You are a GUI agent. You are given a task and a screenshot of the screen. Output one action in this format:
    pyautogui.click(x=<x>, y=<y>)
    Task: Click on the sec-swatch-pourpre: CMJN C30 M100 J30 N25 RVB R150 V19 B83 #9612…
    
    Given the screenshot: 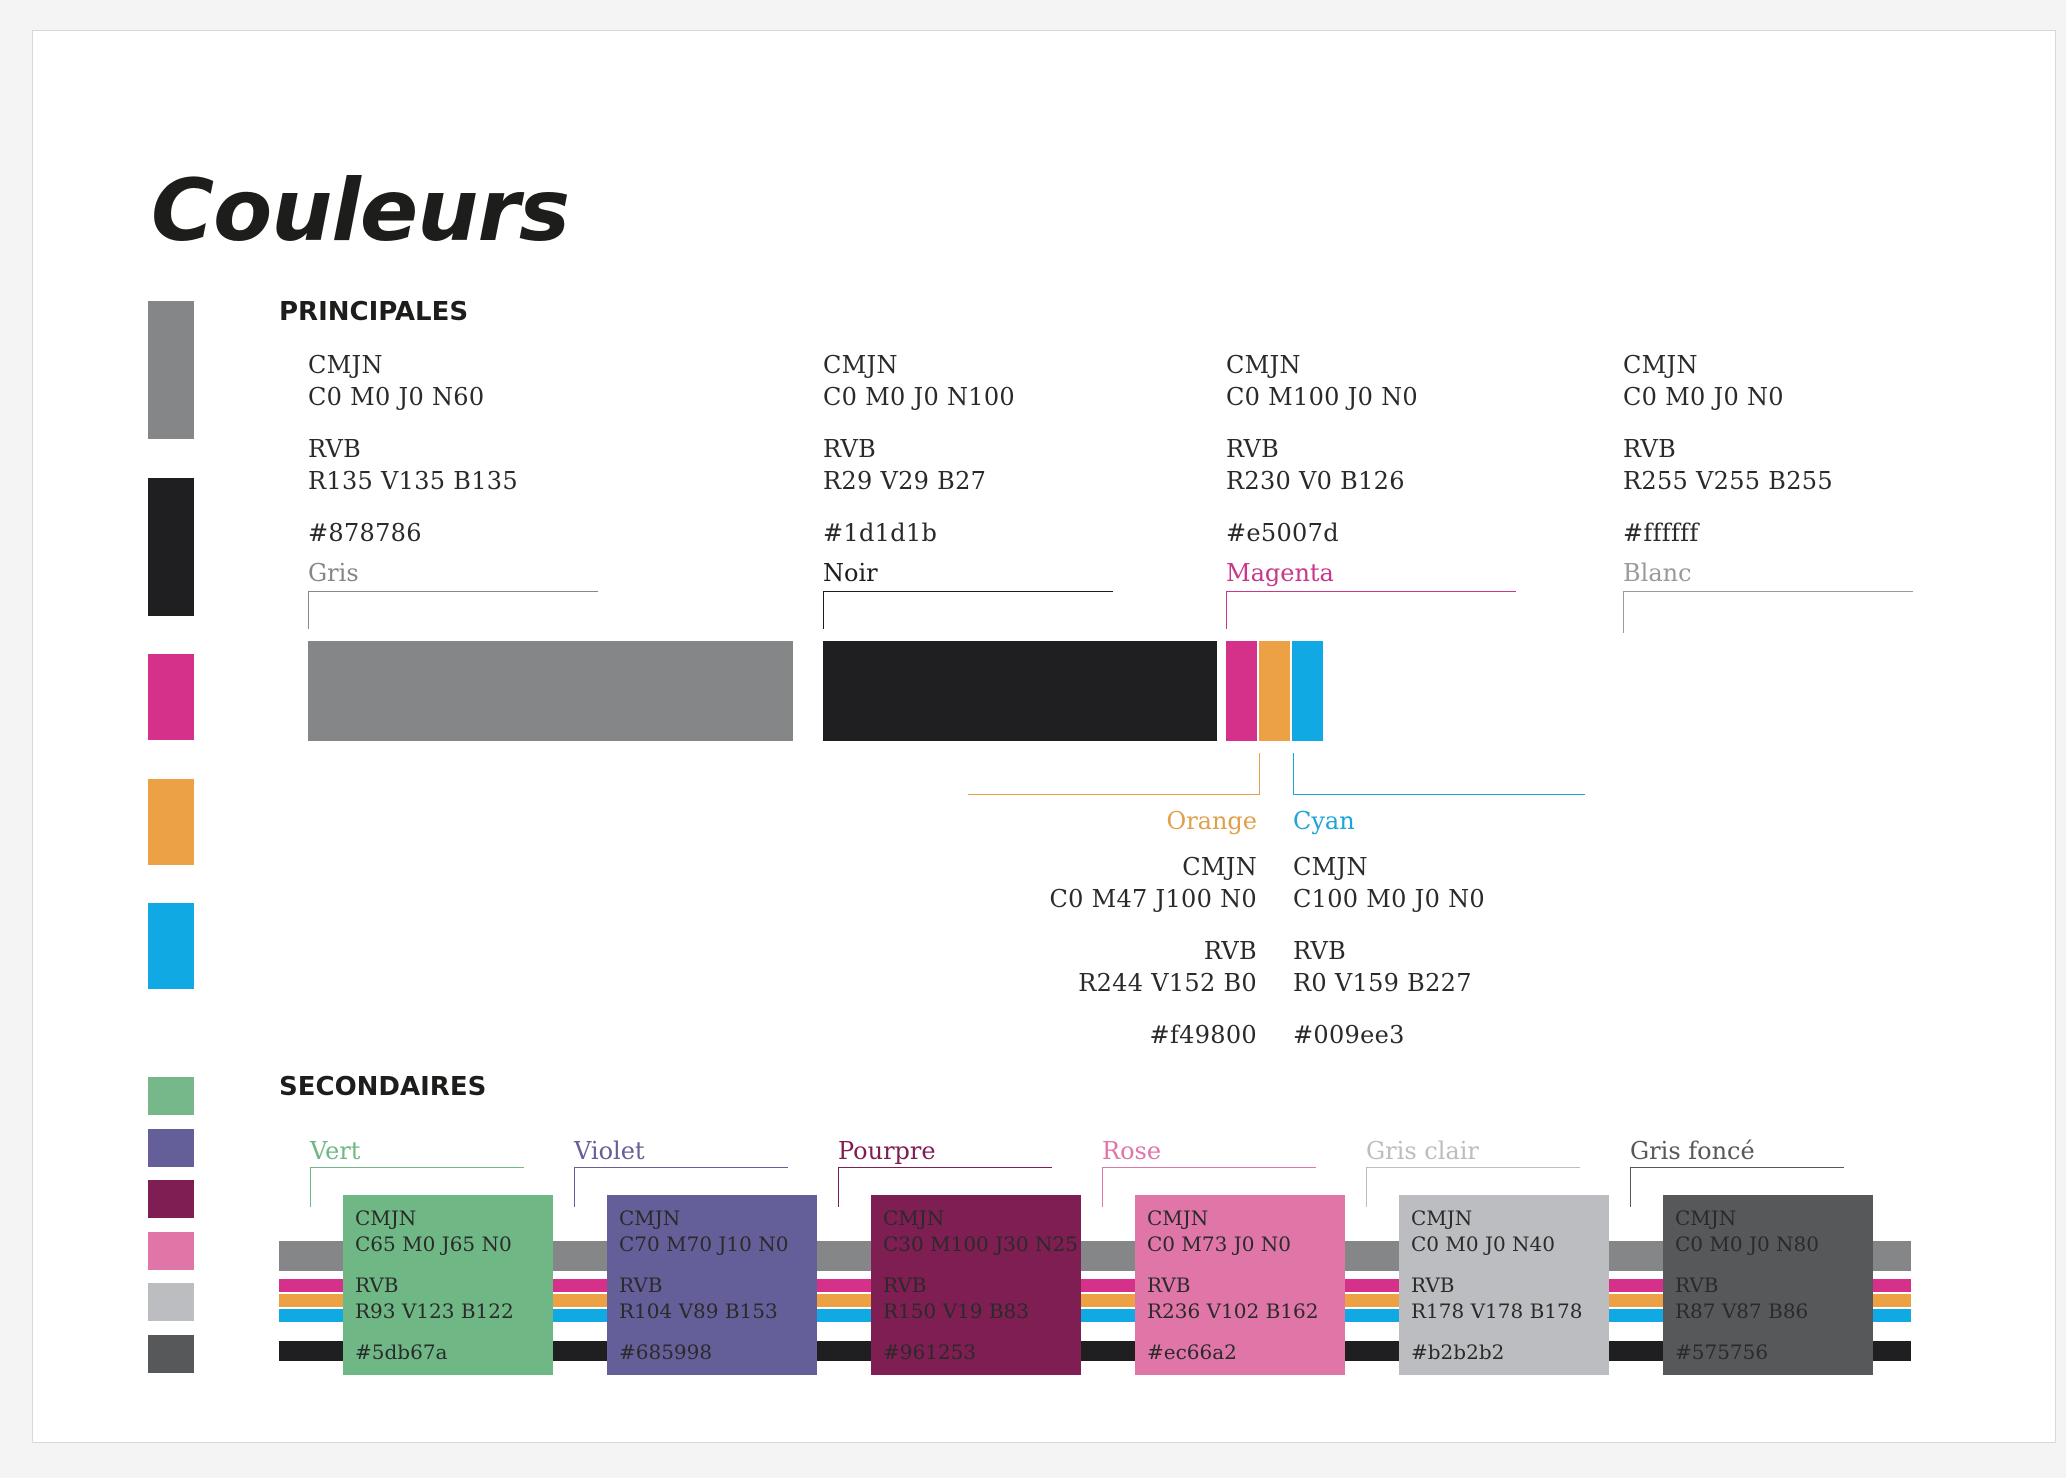 What is the action you would take?
    pyautogui.click(x=976, y=1285)
    